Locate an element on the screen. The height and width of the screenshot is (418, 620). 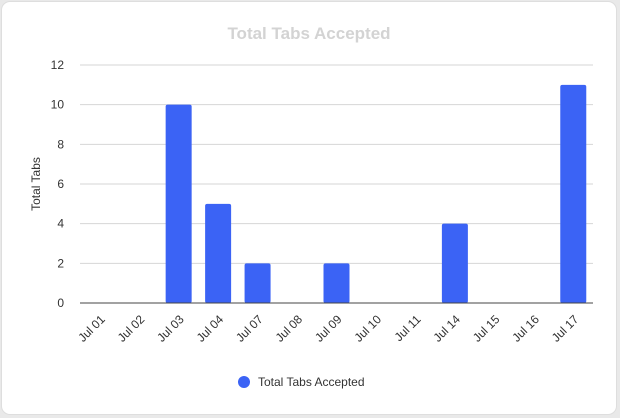
x-tick-label: Jul 02 is located at coordinates (131, 328).